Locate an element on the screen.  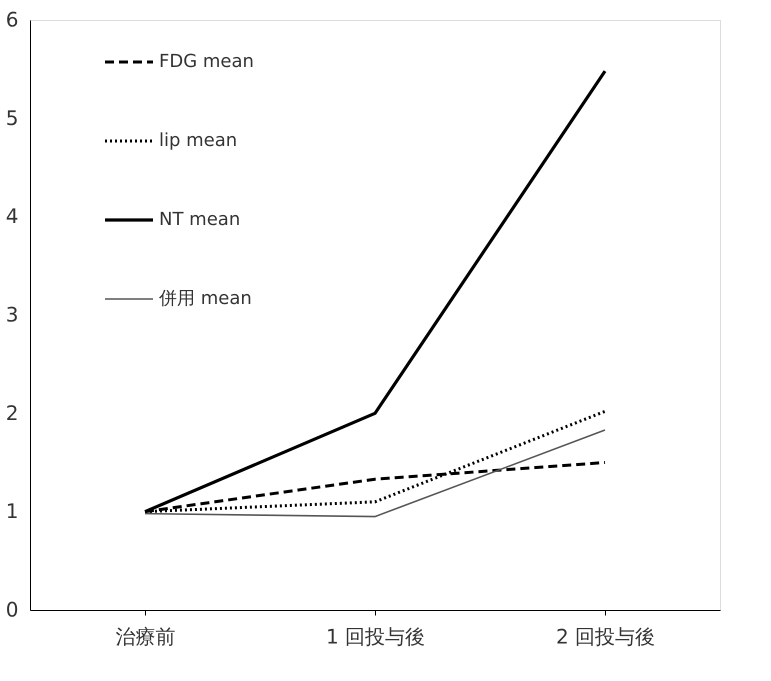
x-tick-label: 治療前 is located at coordinates (146, 636).